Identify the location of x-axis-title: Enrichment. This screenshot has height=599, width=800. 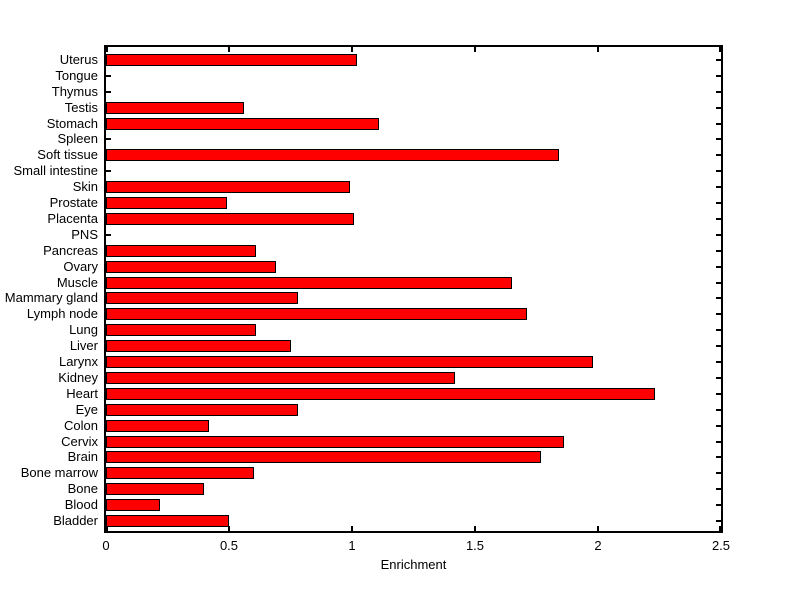
(413, 564).